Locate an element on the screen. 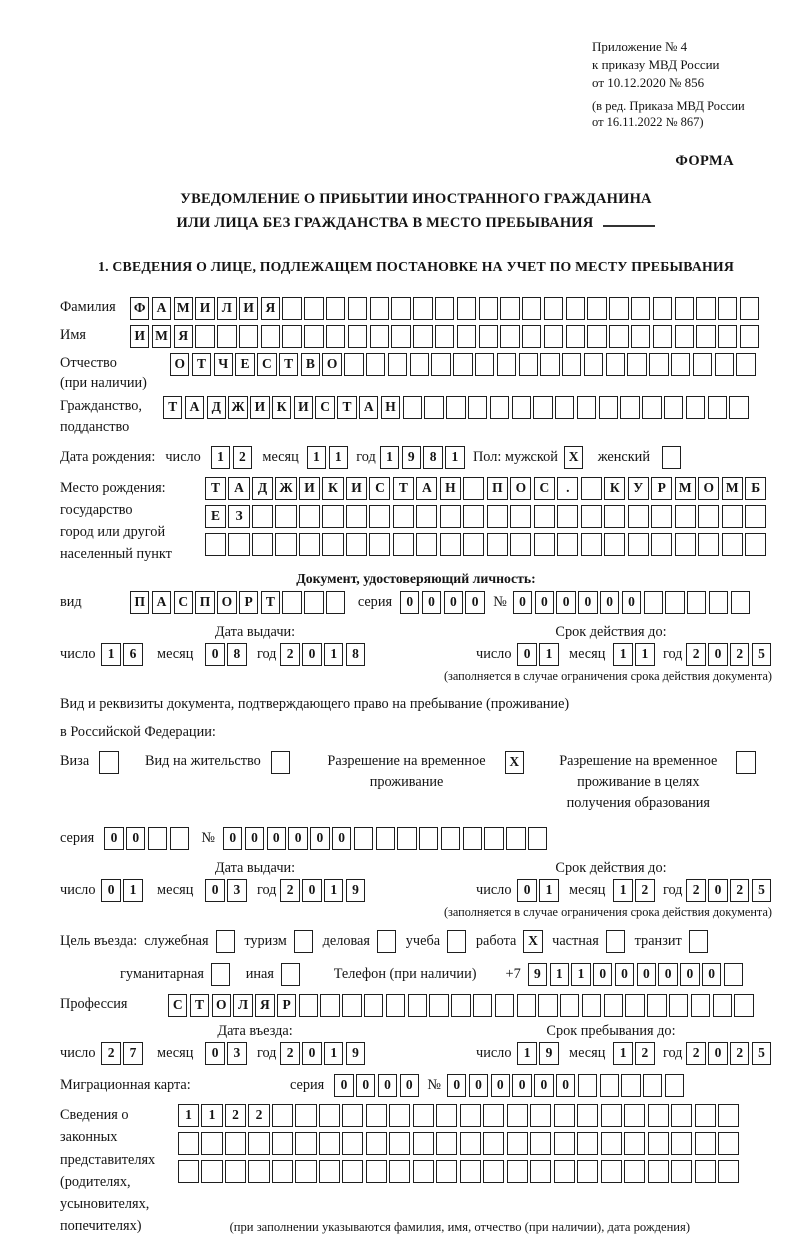 Image resolution: width=800 pixels, height=1237 pixels. char-box: А is located at coordinates (194, 408).